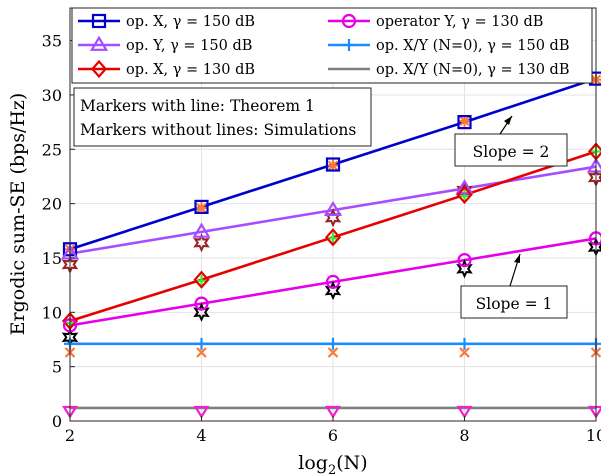 The width and height of the screenshot is (601, 474). What do you see at coordinates (459, 22) in the screenshot?
I see `legend-label-3: operator Y, γ = 130 dB` at bounding box center [459, 22].